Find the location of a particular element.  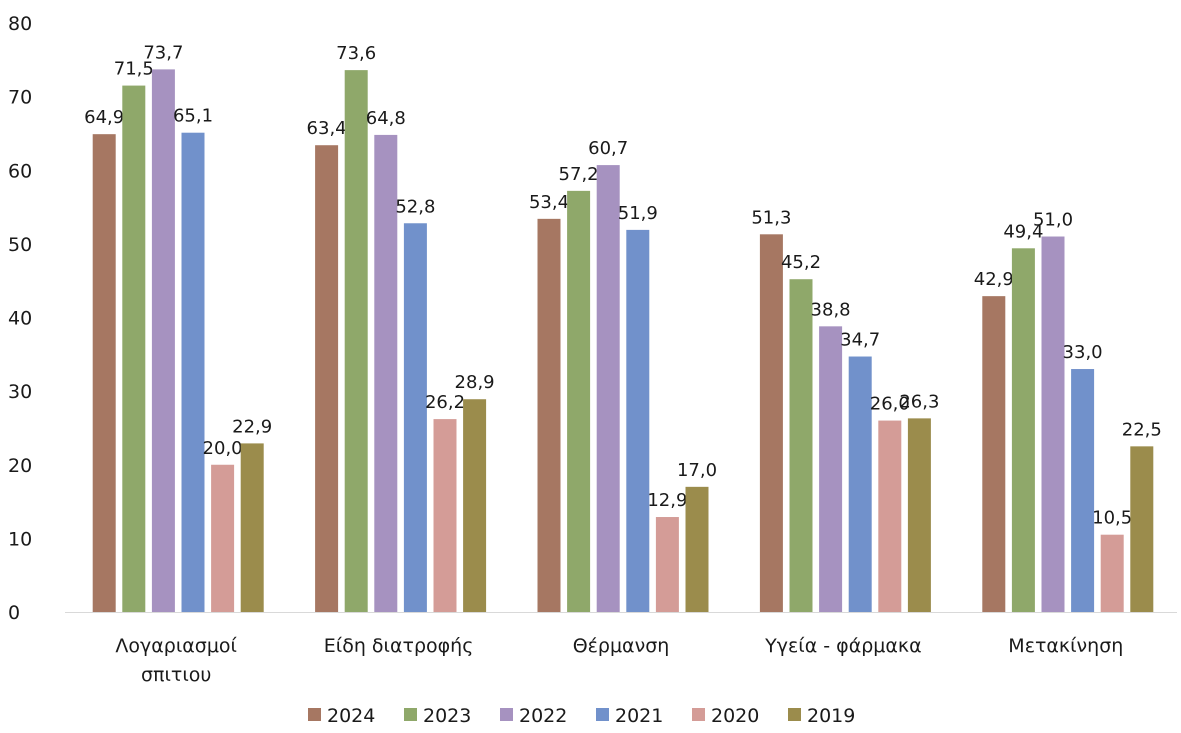

data-label: 51,3 is located at coordinates (771, 217).